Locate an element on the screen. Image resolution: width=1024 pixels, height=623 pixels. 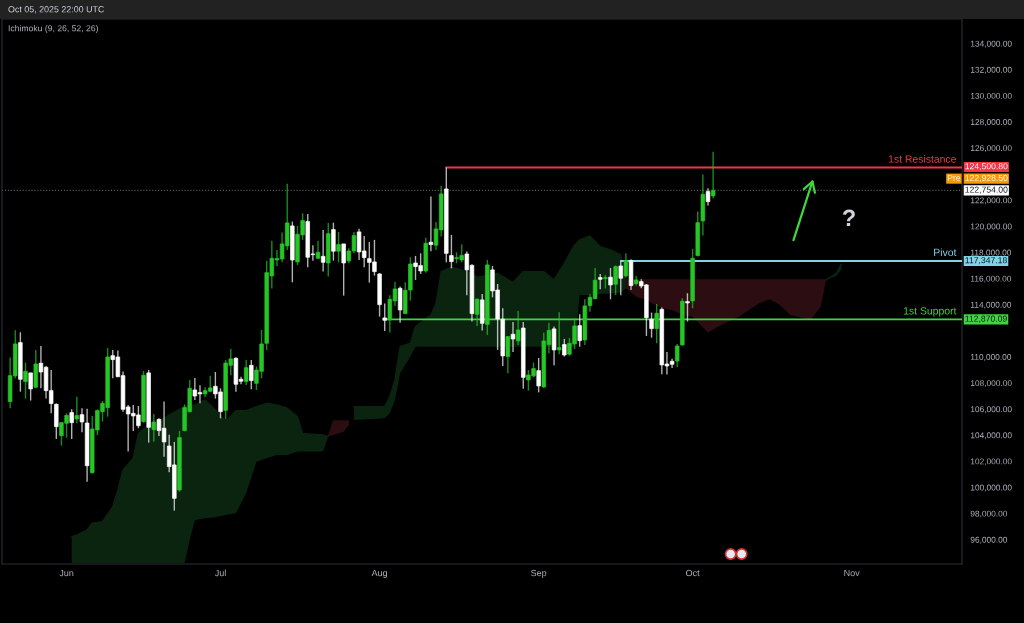
x-tick-label: Jun is located at coordinates (66, 573).